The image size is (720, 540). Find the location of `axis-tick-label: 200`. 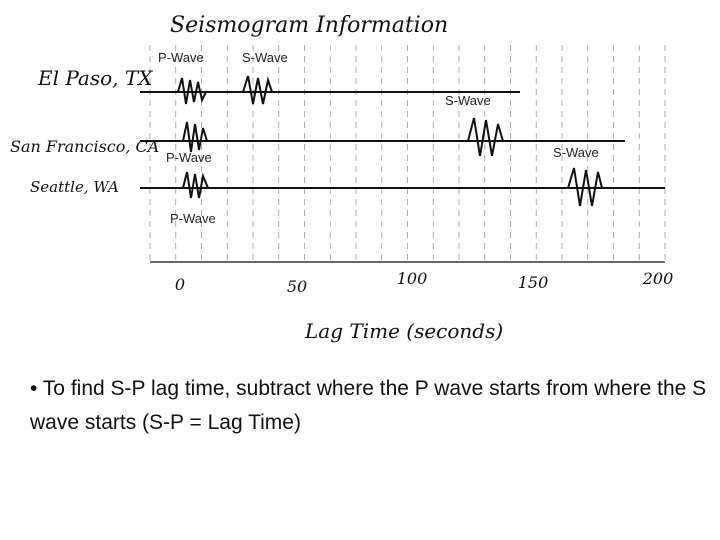

axis-tick-label: 200 is located at coordinates (658, 278).